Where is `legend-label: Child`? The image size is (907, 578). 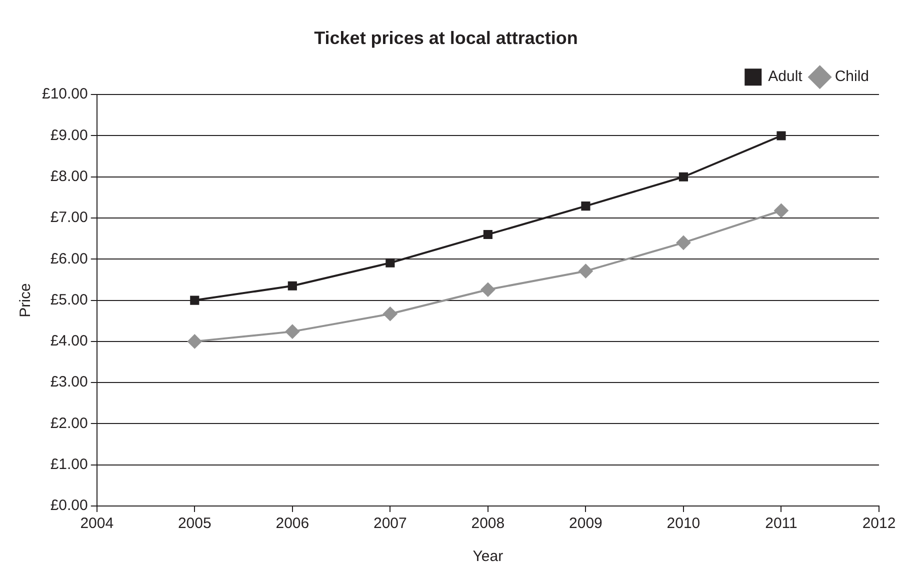 legend-label: Child is located at coordinates (852, 77).